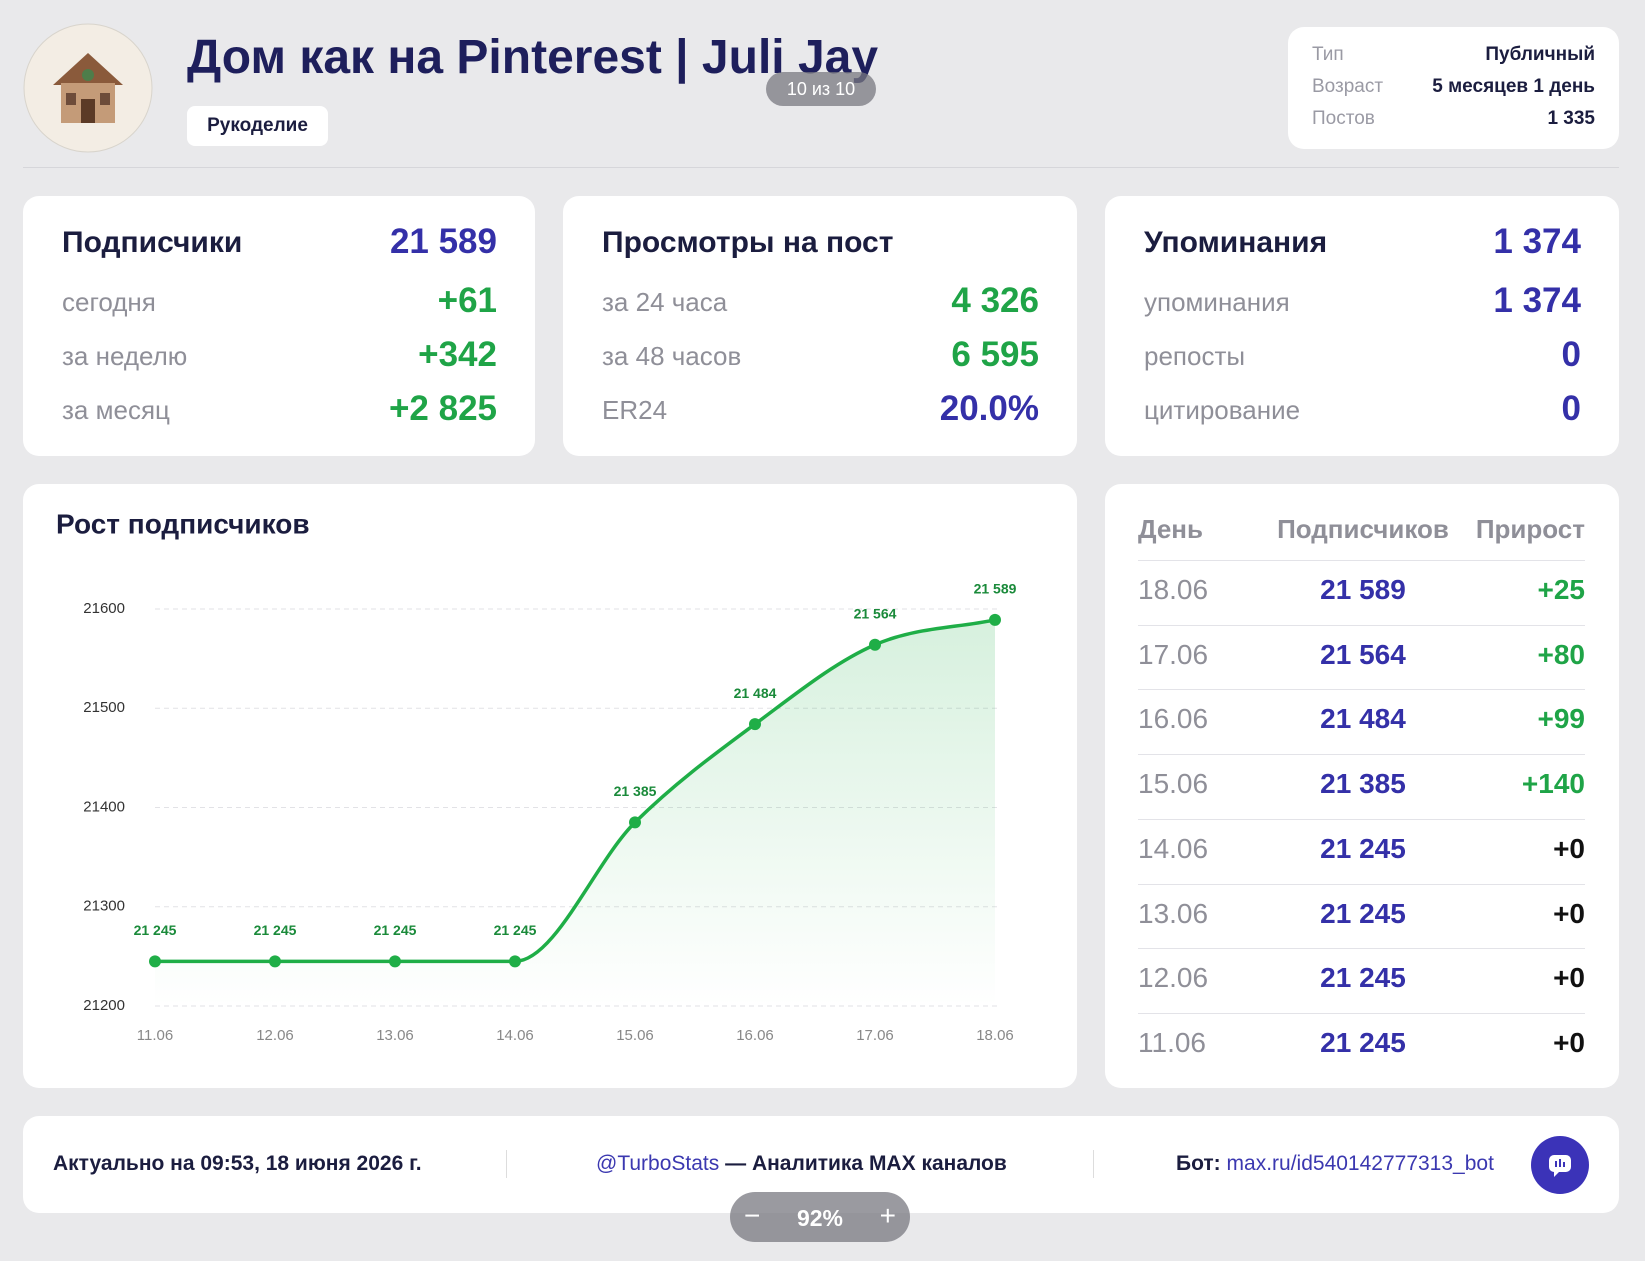 This screenshot has width=1645, height=1261. Describe the element at coordinates (1537, 241) in the screenshot. I see `card-total: 1 374` at that location.